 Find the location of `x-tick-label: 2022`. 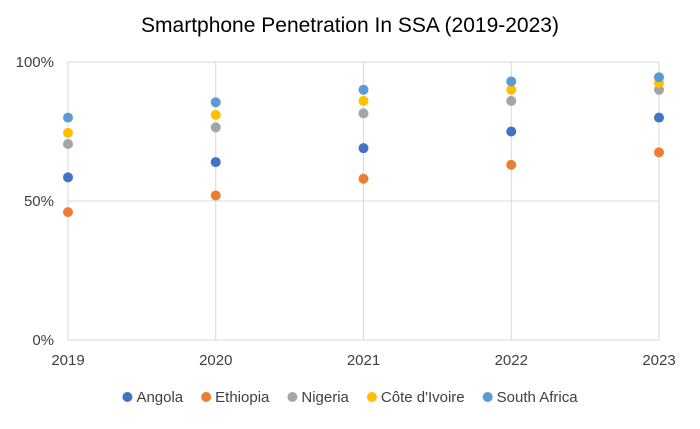

x-tick-label: 2022 is located at coordinates (511, 360).